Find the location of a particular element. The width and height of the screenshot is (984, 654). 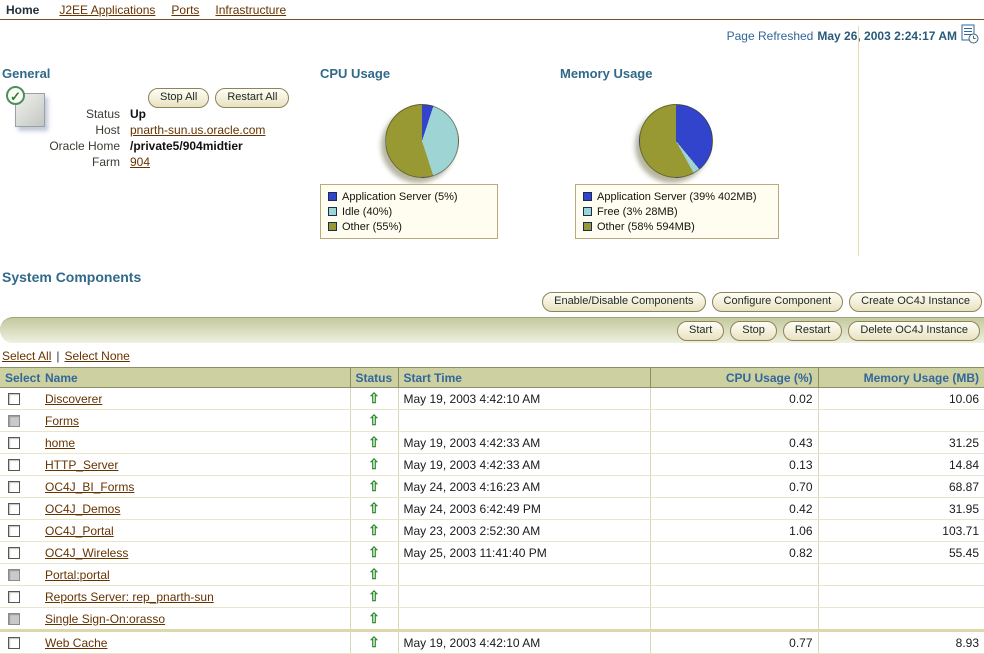

name-cell: Forms is located at coordinates (195, 420).